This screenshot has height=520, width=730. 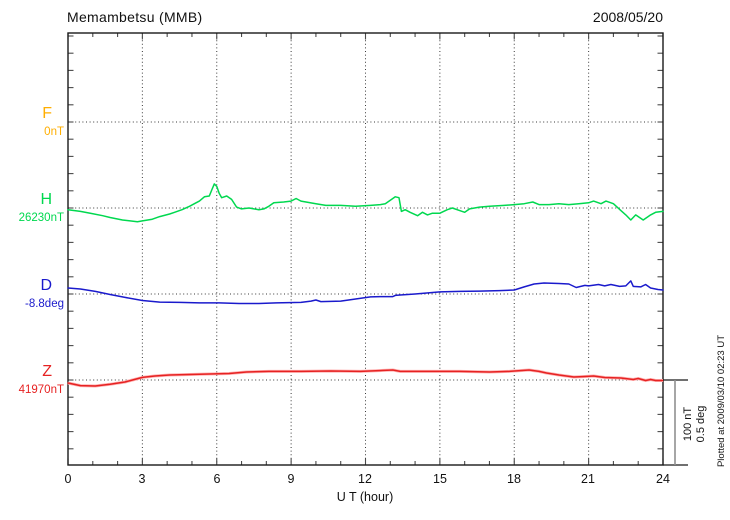 What do you see at coordinates (47, 113) in the screenshot?
I see `component-label-f: F` at bounding box center [47, 113].